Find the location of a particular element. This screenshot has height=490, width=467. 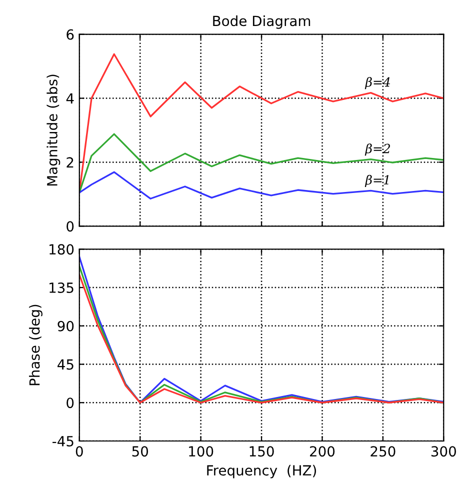

x-tick-label: 300 is located at coordinates (443, 451).